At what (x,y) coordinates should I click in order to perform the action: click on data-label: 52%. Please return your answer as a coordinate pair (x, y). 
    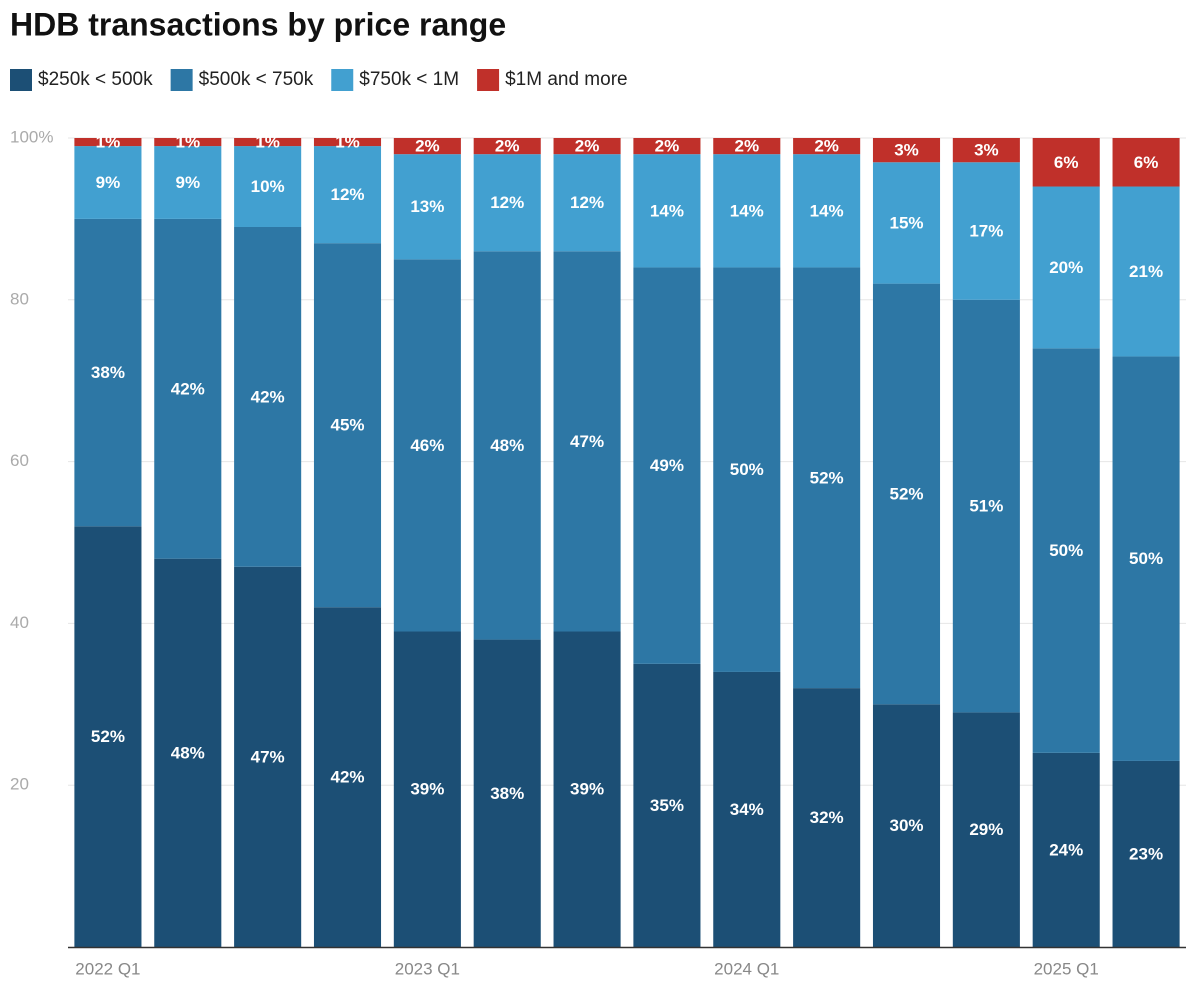
    Looking at the image, I should click on (906, 493).